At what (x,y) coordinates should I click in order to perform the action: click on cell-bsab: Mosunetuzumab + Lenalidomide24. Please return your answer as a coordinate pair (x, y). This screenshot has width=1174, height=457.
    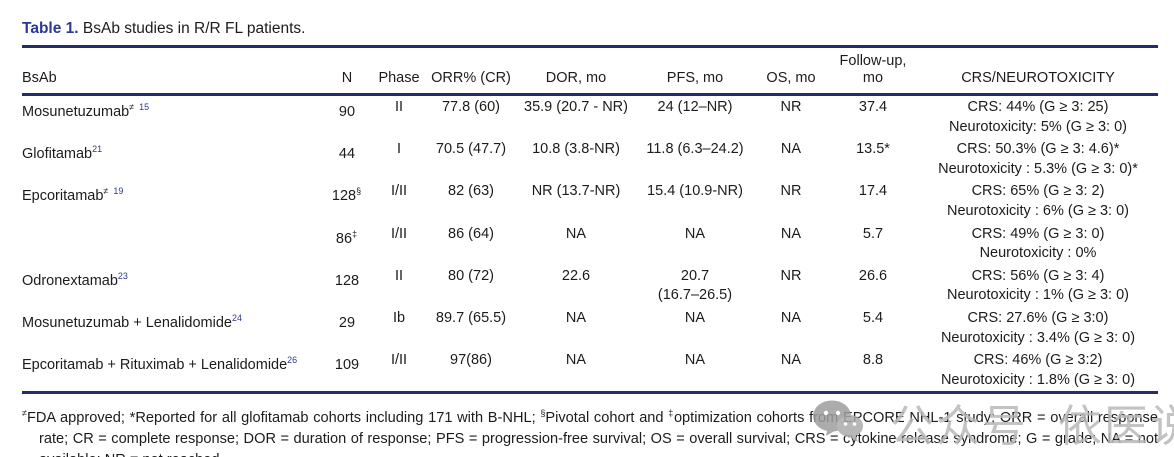
    Looking at the image, I should click on (132, 321).